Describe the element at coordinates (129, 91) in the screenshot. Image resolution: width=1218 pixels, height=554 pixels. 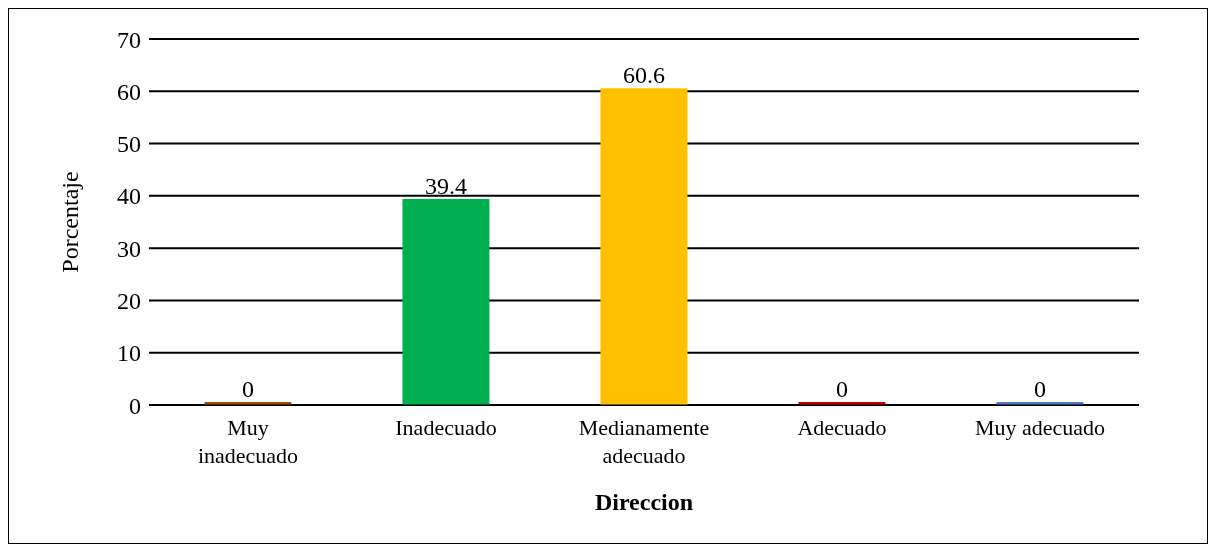
I see `y-tick-label: 60` at that location.